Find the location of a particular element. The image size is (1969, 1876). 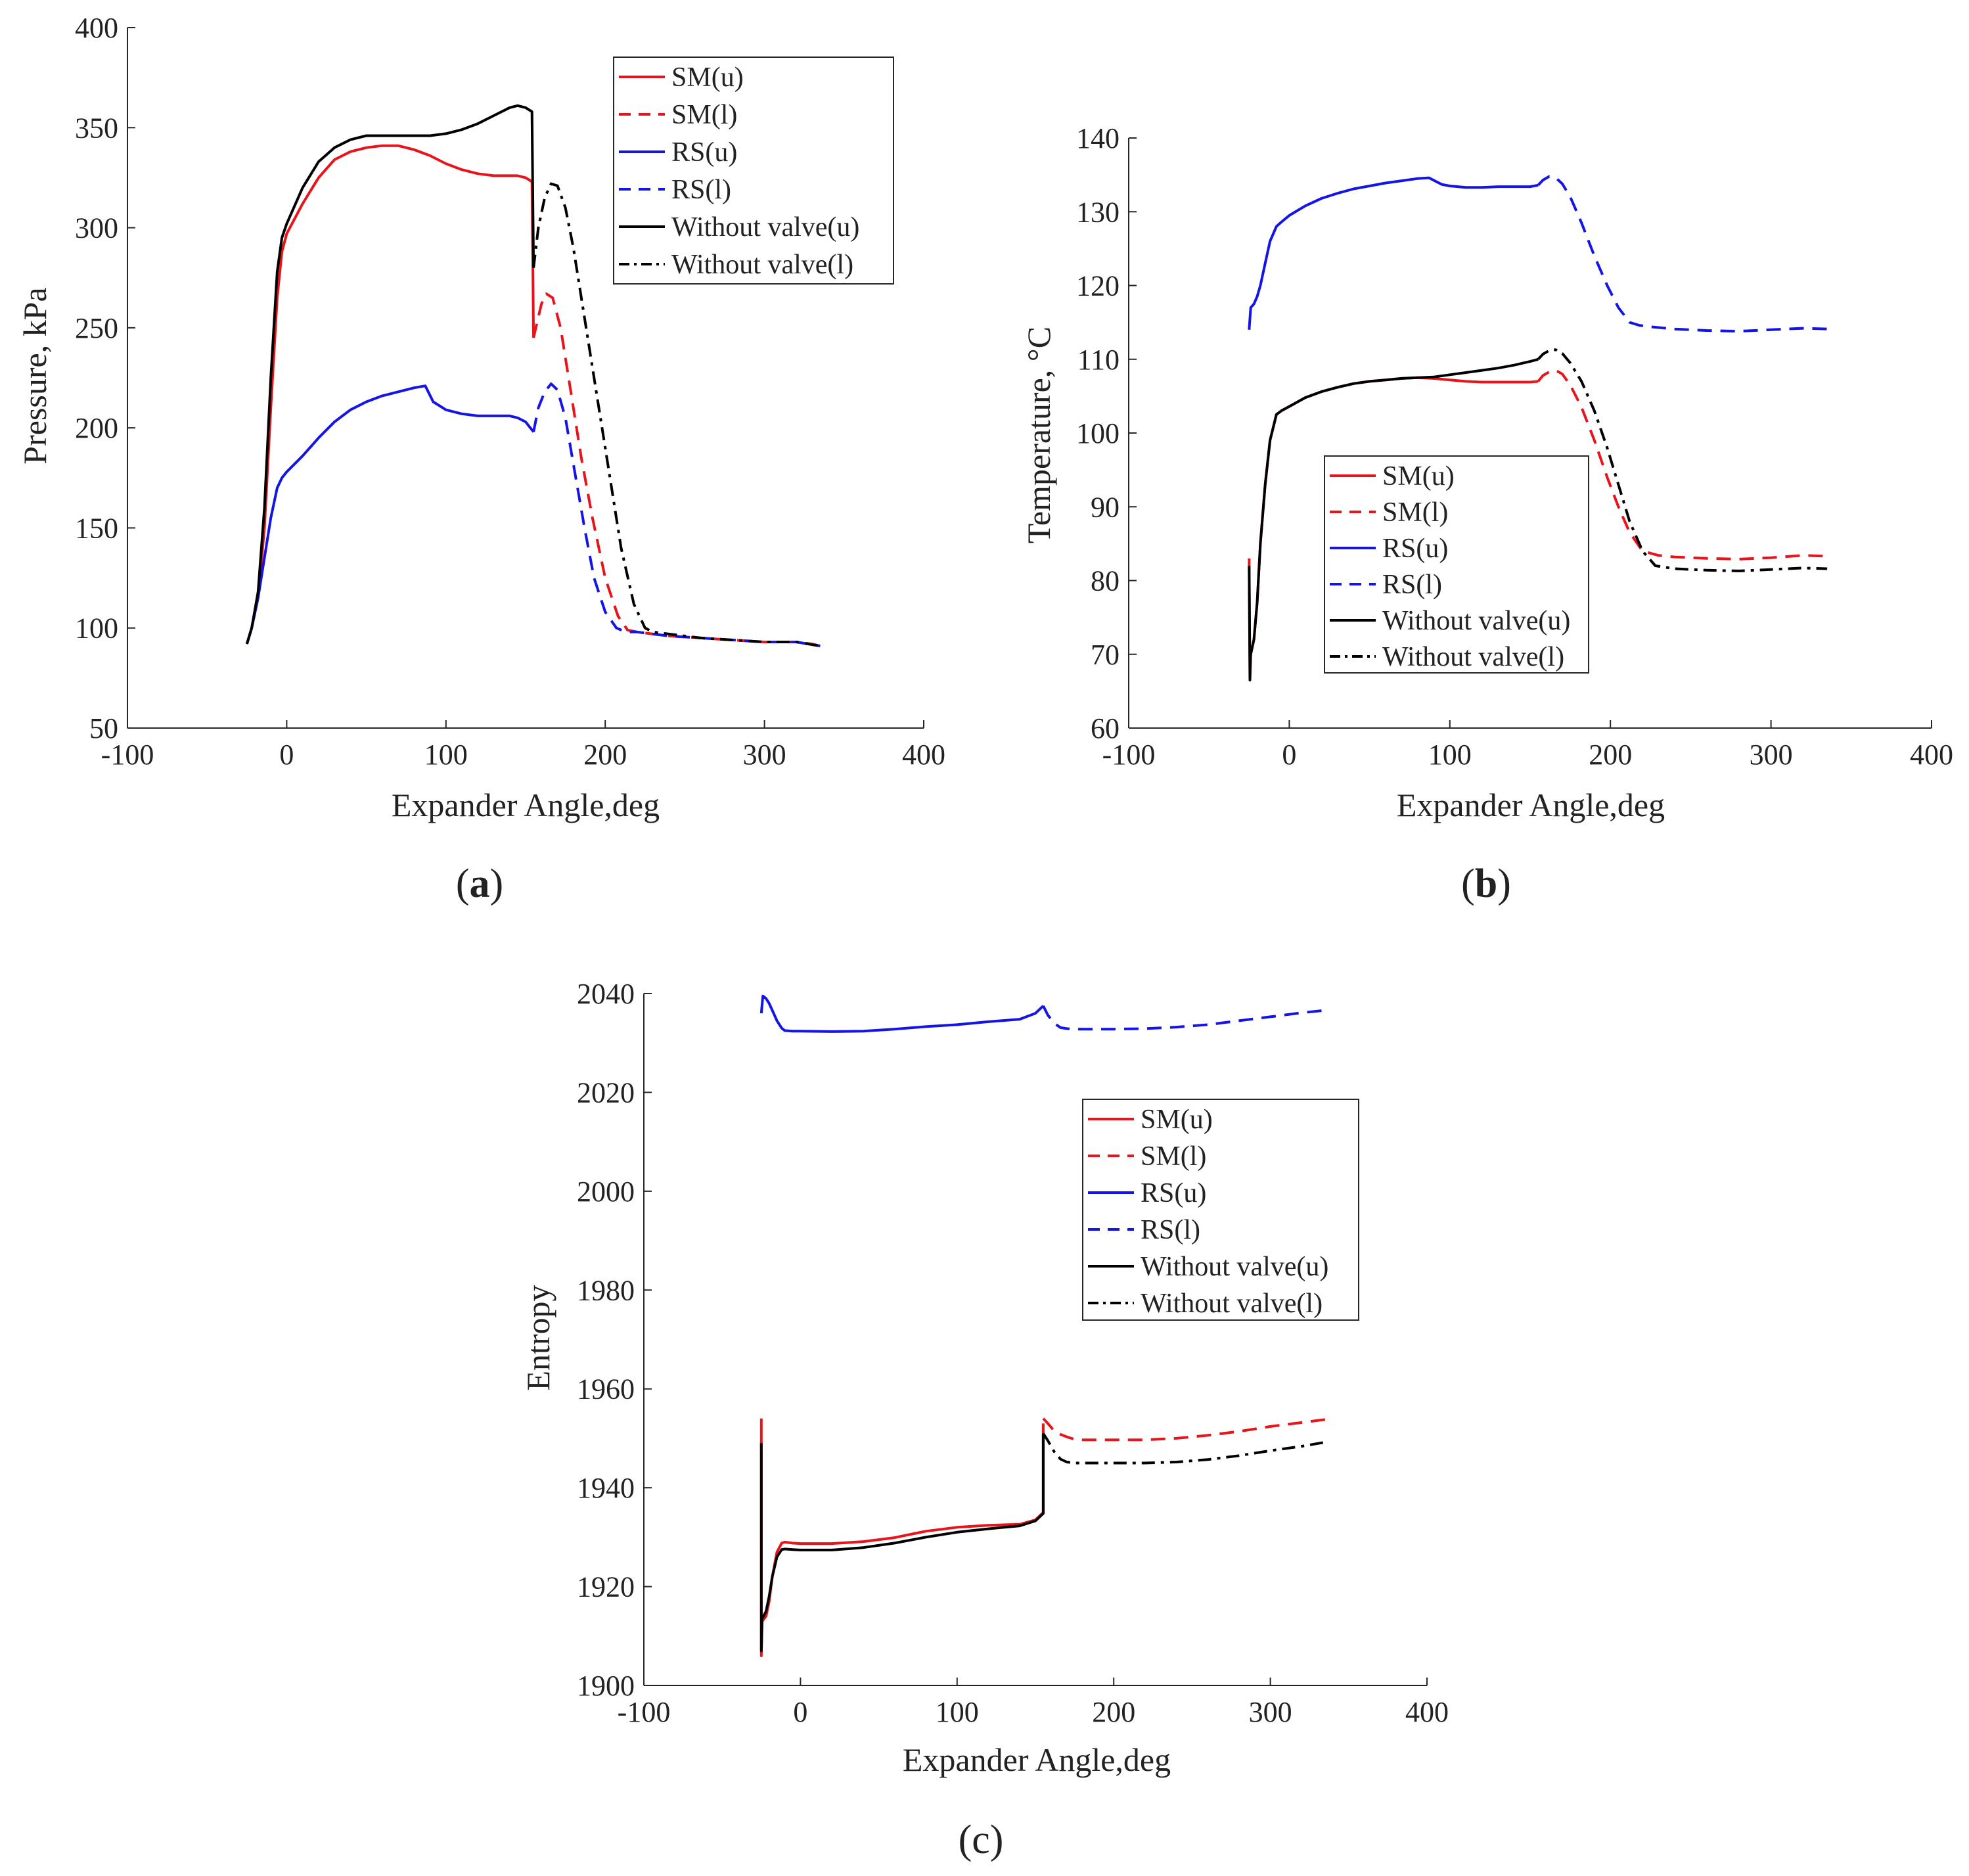

panel-a-x-axis-label: Expander Angle,deg is located at coordinates (526, 805).